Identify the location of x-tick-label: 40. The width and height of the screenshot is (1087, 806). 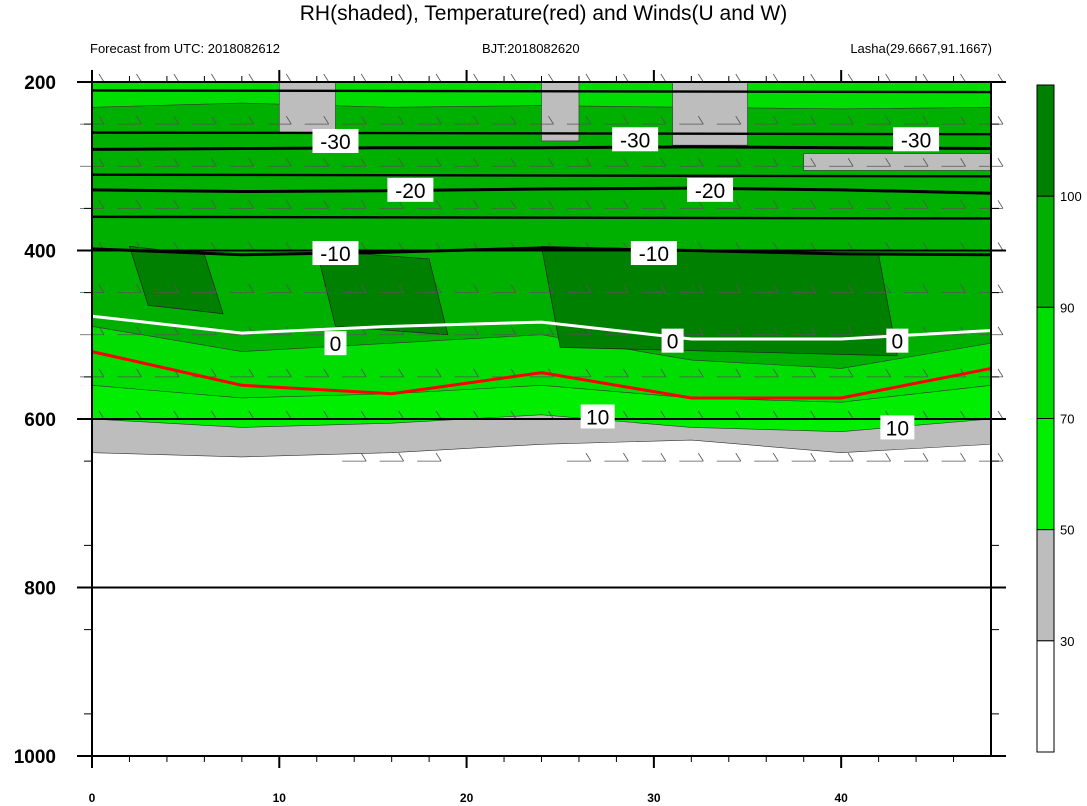
(841, 798).